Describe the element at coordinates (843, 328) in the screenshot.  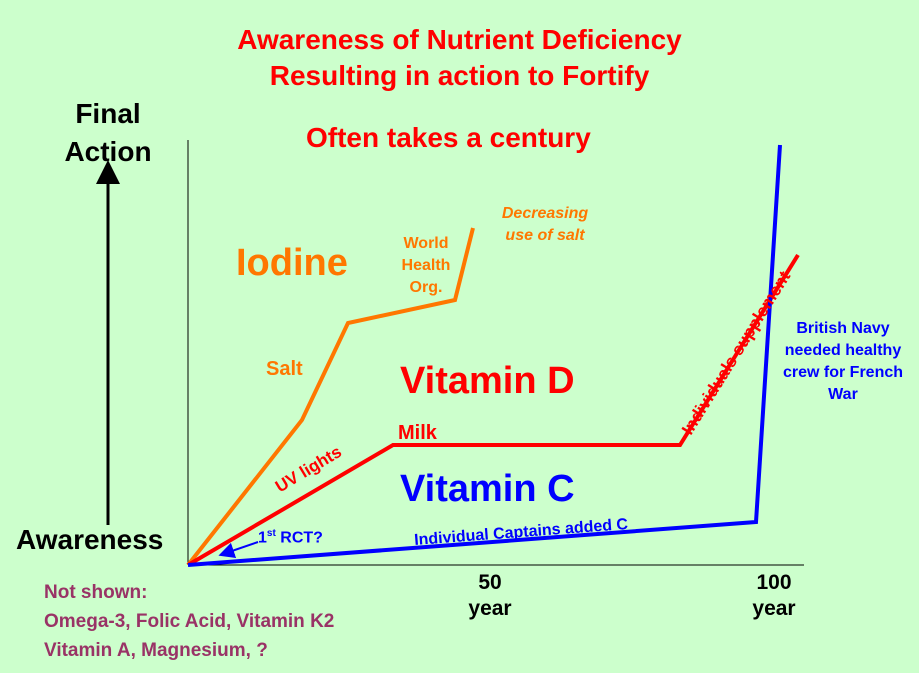
I see `navy-line: British Navy` at that location.